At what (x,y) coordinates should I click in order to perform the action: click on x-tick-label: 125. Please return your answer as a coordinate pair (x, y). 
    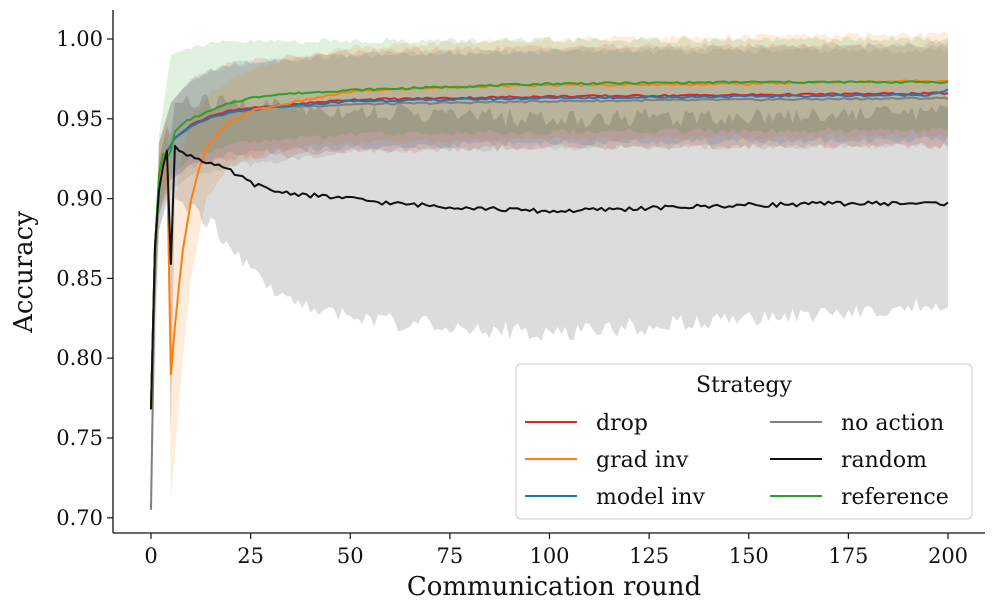
    Looking at the image, I should click on (649, 556).